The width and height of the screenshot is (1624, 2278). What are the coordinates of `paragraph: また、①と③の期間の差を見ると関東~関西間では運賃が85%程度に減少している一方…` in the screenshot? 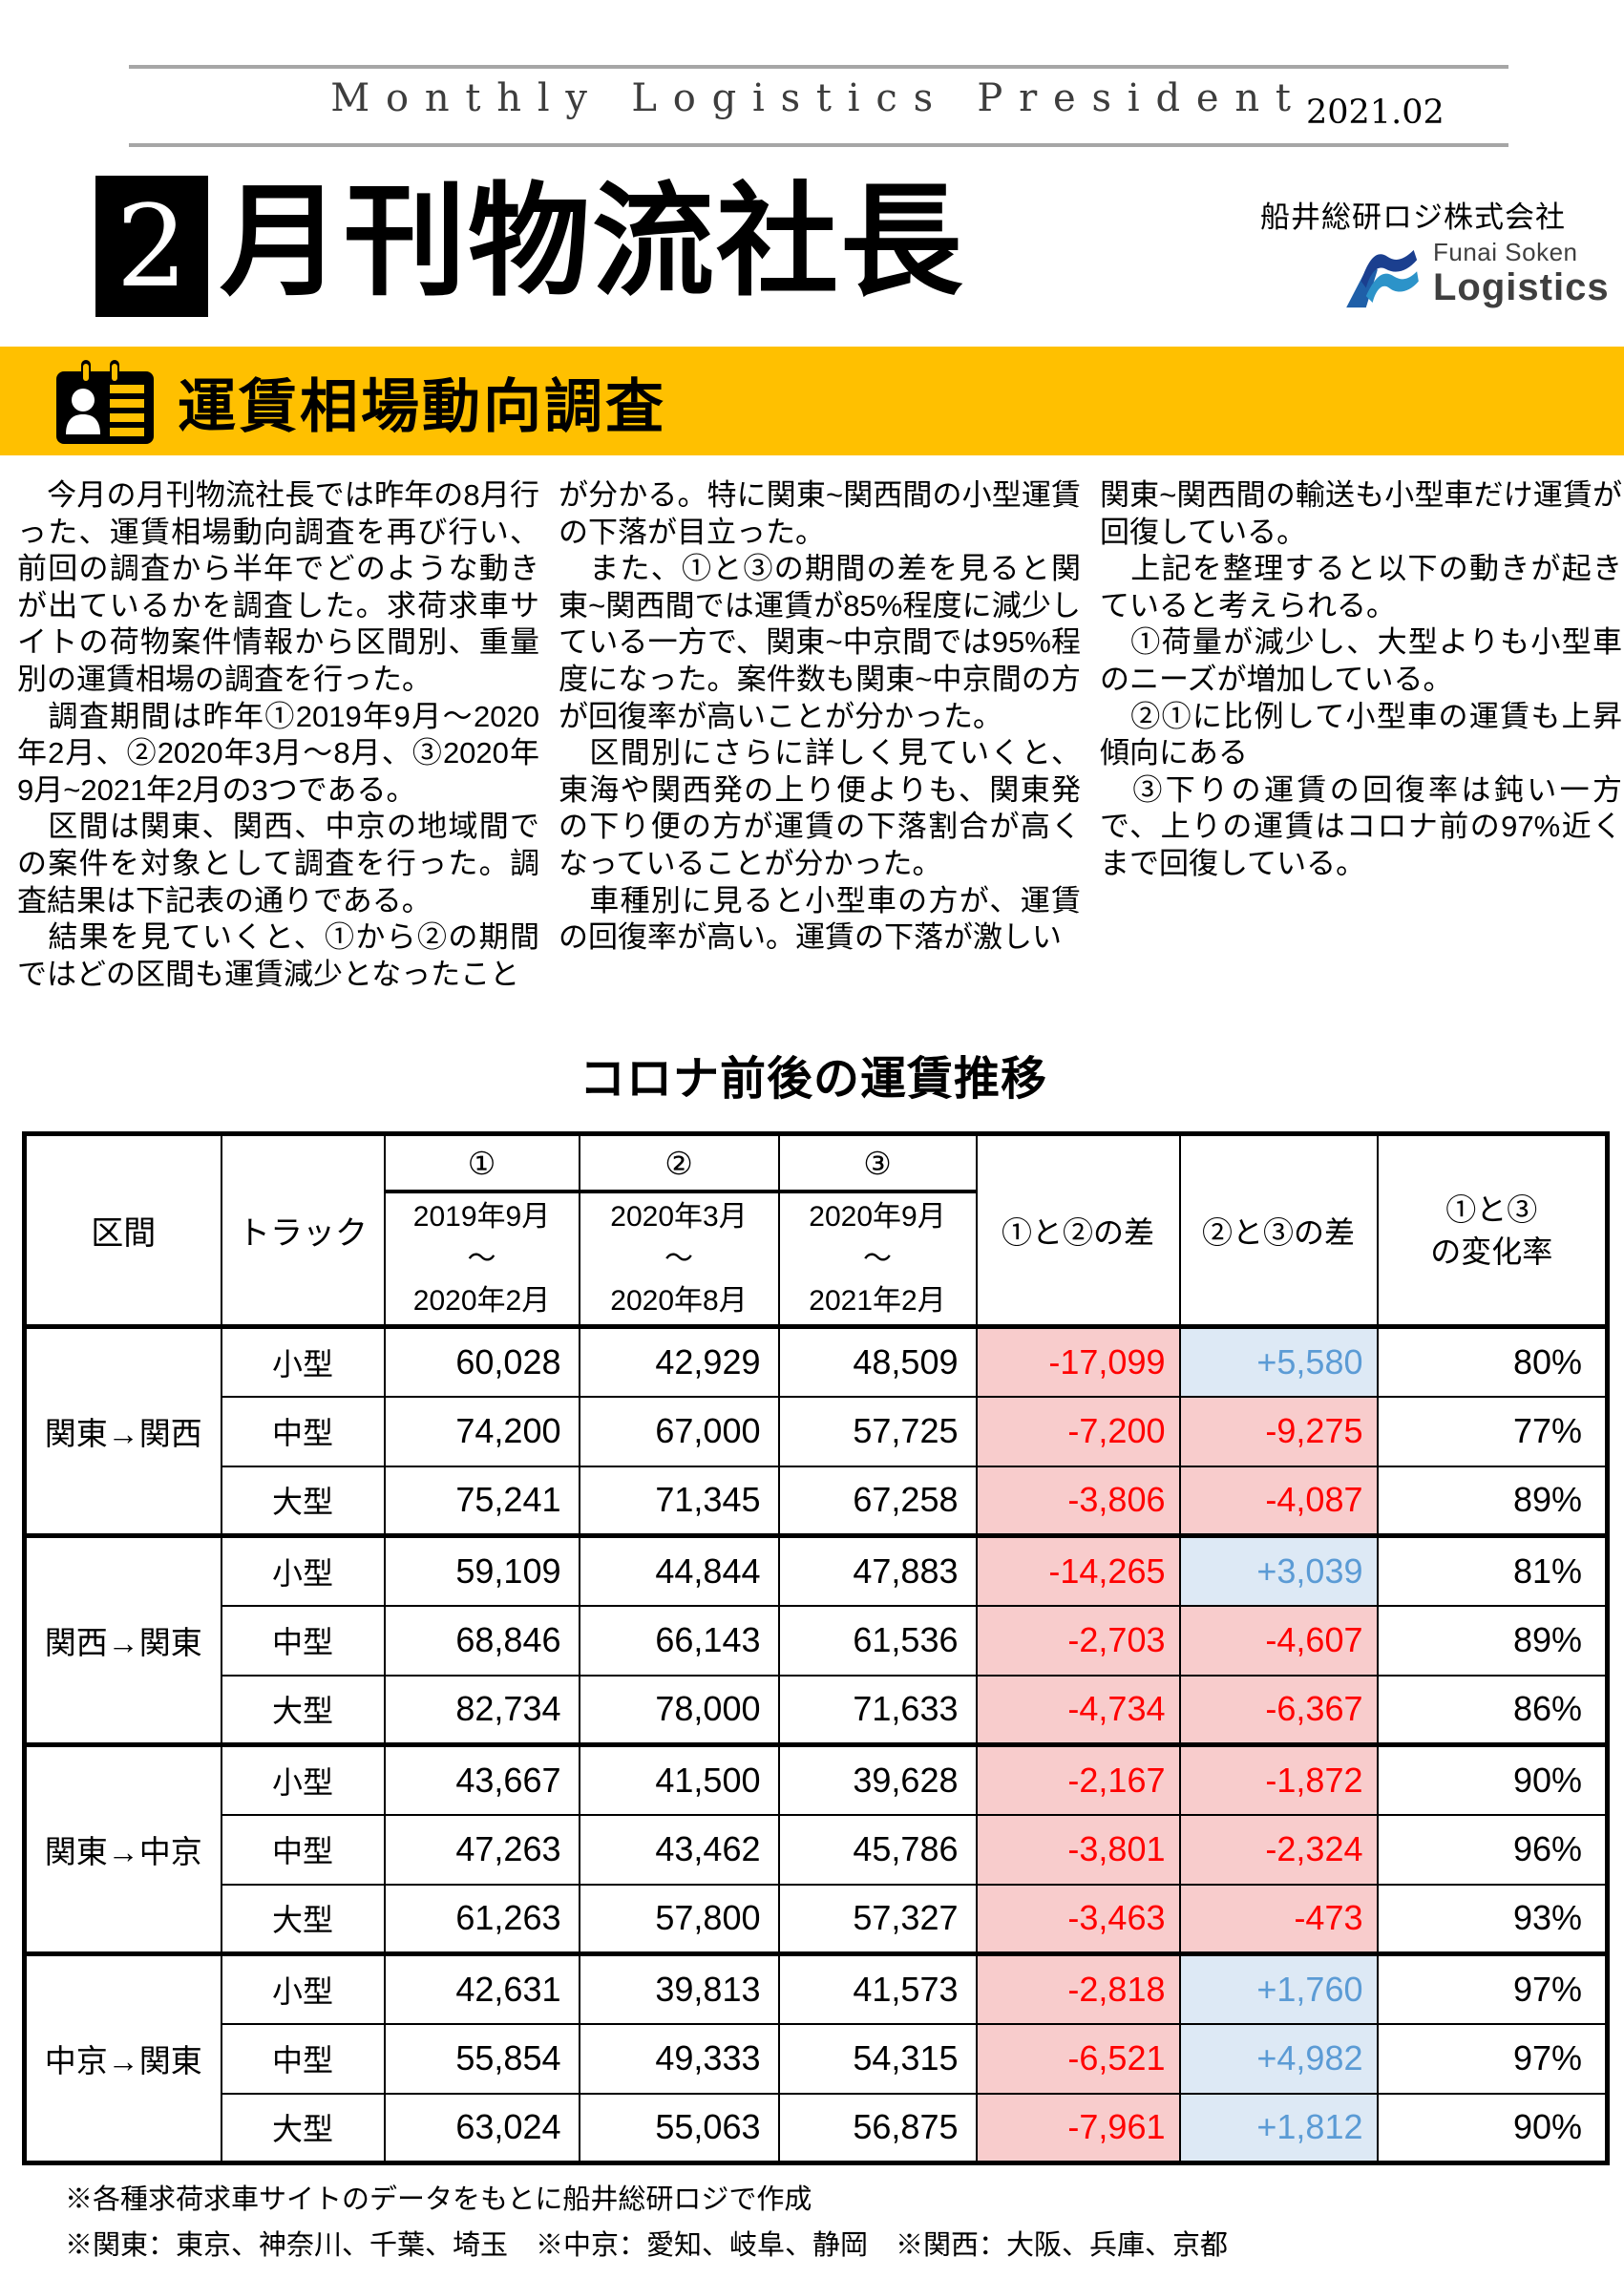 It's located at (820, 642).